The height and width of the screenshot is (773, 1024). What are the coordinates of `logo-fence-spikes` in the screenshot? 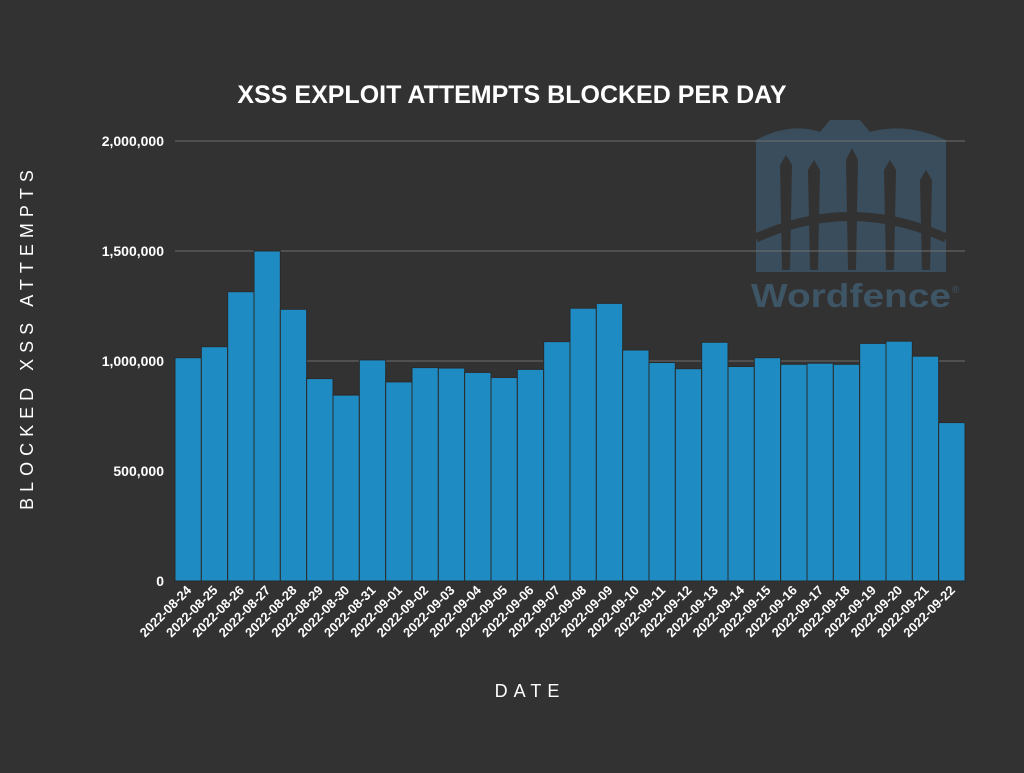 It's located at (856, 209).